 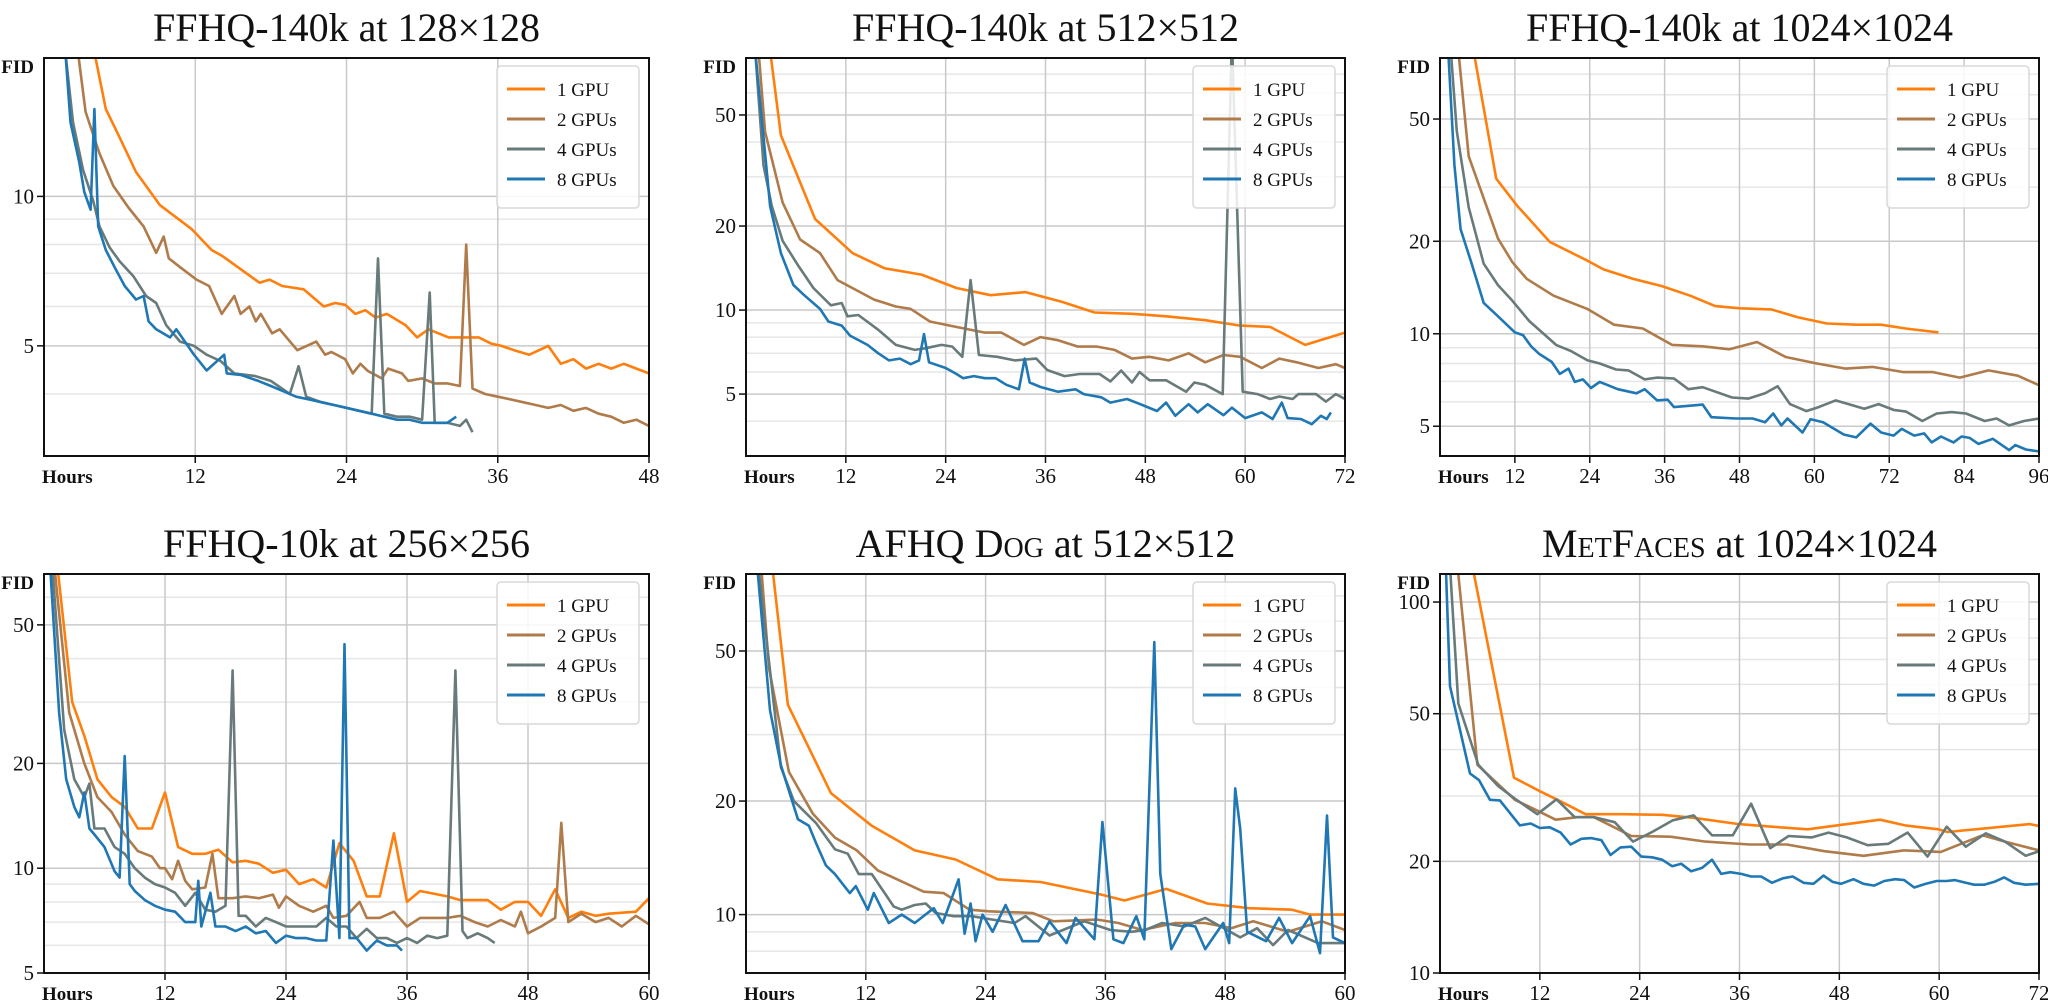 What do you see at coordinates (1837, 27) in the screenshot?
I see `chart-title-suffix: at 1024×1024` at bounding box center [1837, 27].